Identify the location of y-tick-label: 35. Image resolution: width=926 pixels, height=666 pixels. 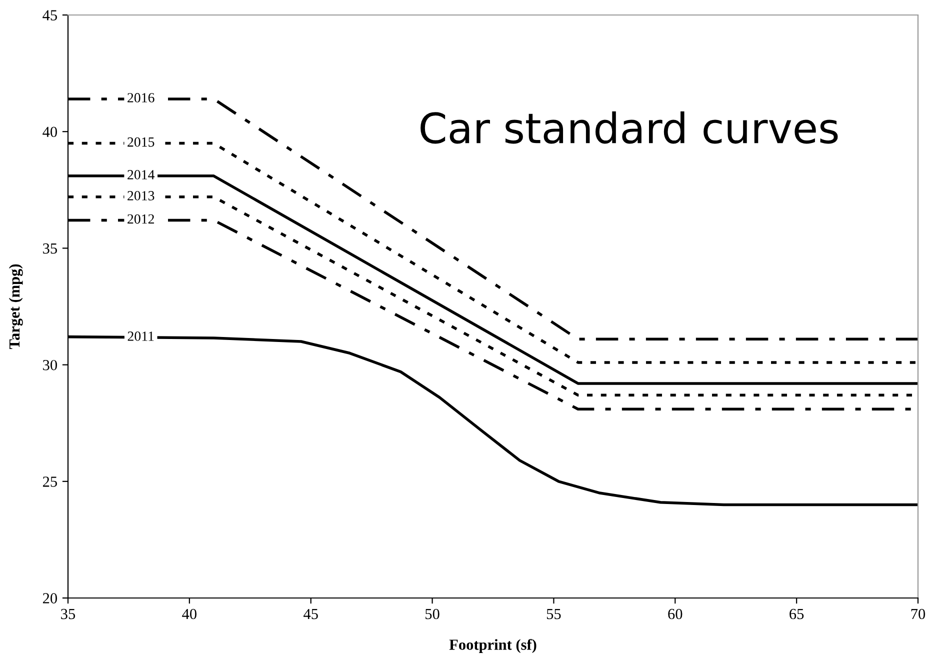
(50, 248).